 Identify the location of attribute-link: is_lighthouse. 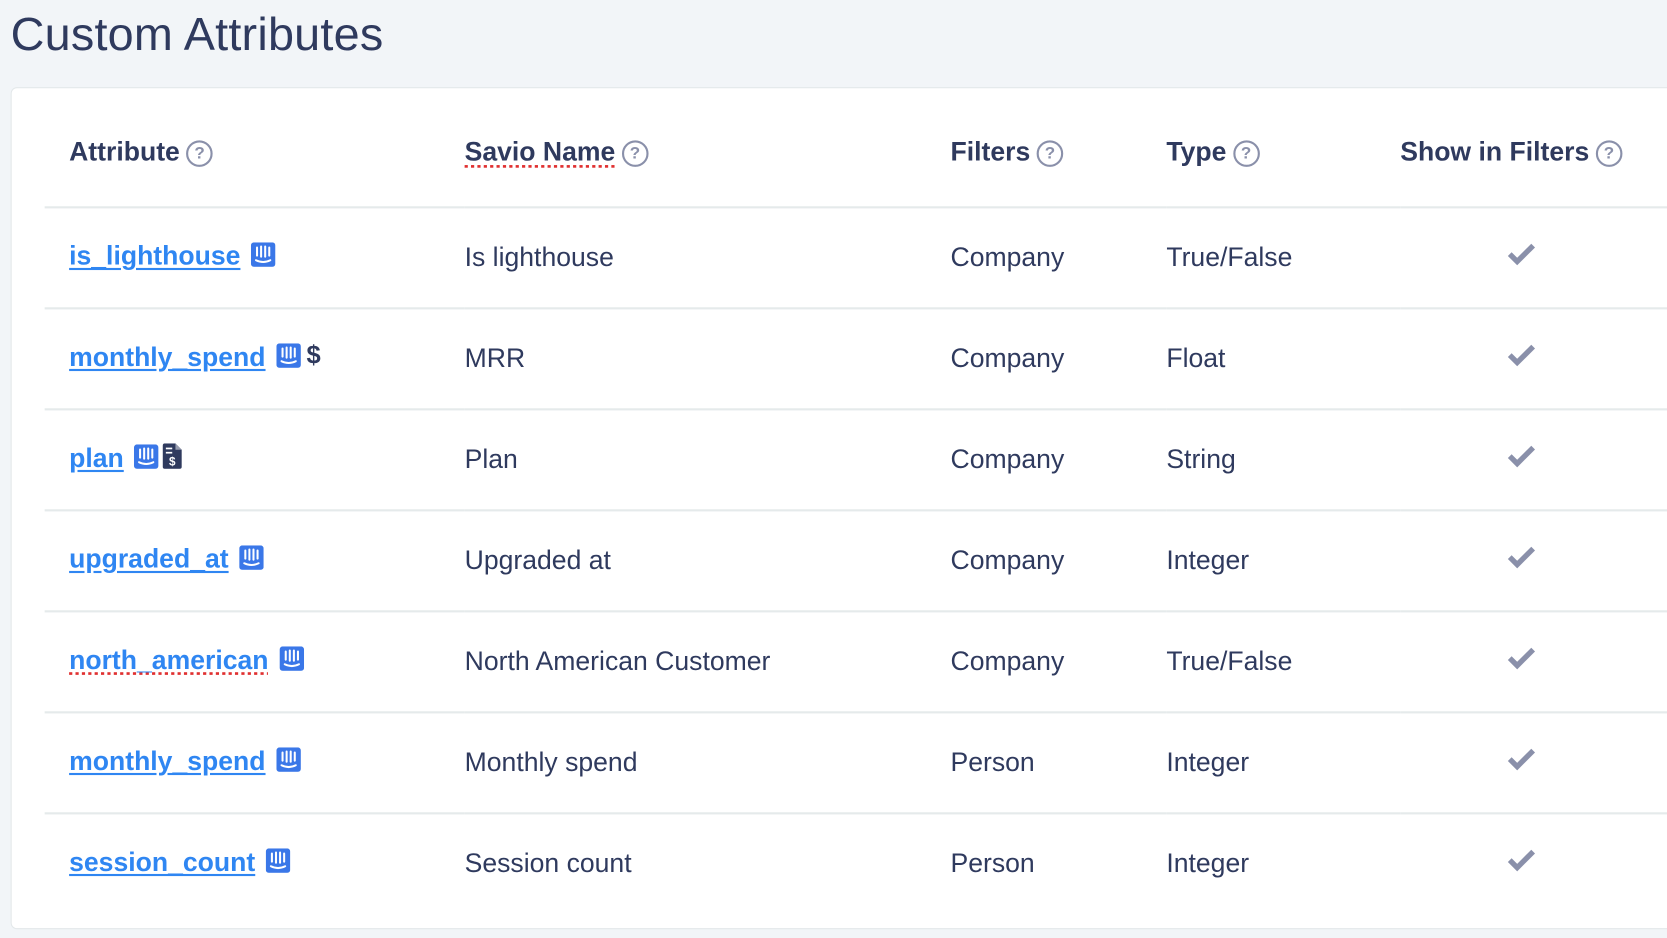
(154, 257).